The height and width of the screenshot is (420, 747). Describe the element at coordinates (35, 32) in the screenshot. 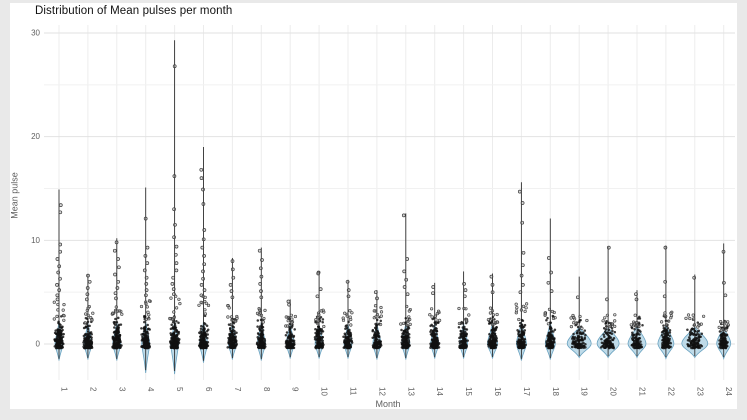

I see `y-tick-label: 30` at that location.